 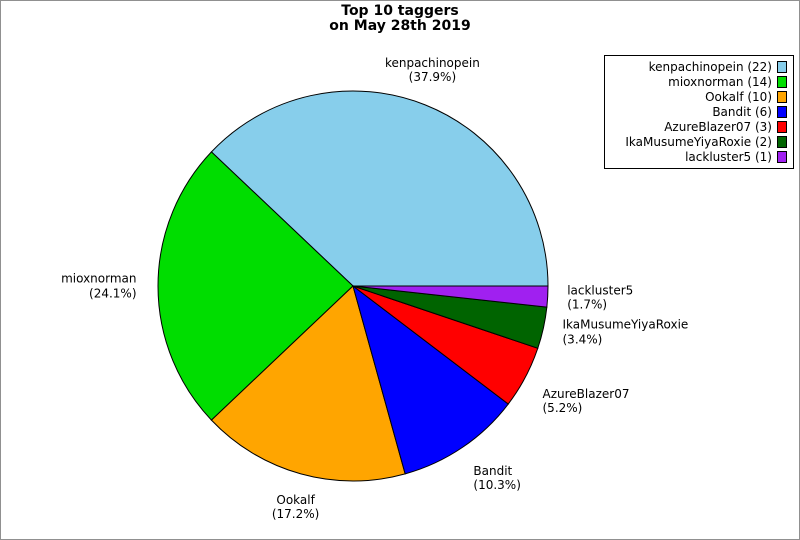 I want to click on legend-item: AzureBlazer07 (3), so click(x=698, y=126).